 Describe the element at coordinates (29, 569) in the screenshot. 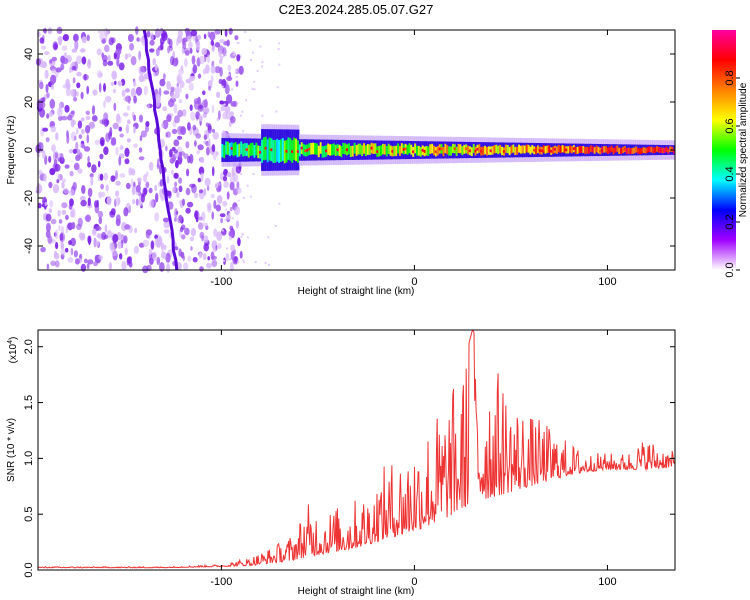

I see `snr-y-tick-label: 0.0` at that location.